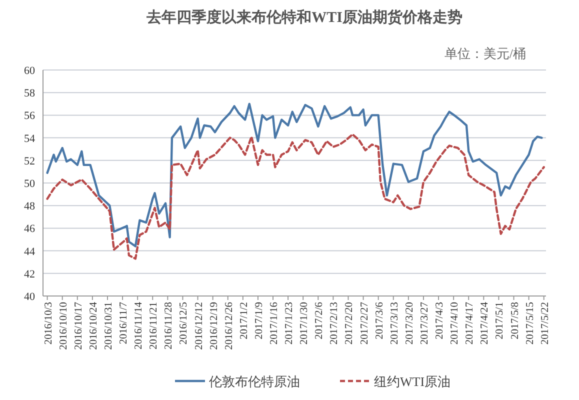 This screenshot has width=579, height=400. What do you see at coordinates (380, 321) in the screenshot?
I see `x-tick-label: 2017/3/6` at bounding box center [380, 321].